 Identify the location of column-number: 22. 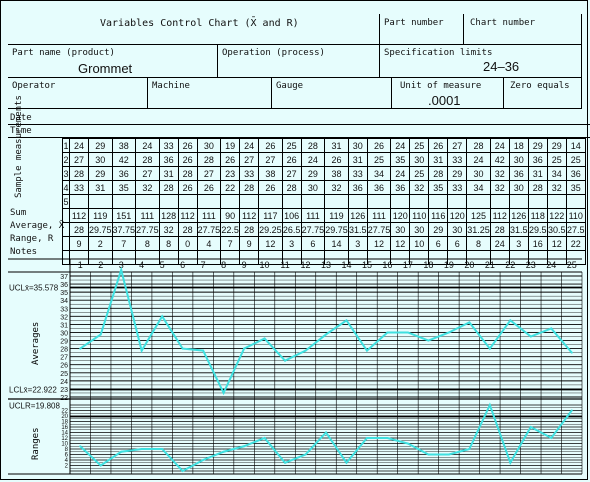
(510, 265).